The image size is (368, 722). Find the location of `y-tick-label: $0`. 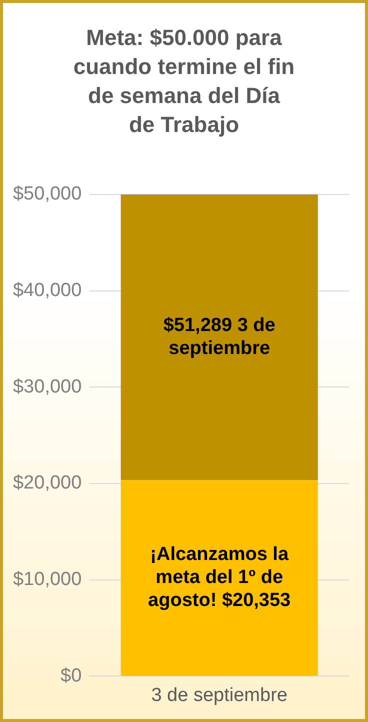

y-tick-label: $0 is located at coordinates (71, 675).